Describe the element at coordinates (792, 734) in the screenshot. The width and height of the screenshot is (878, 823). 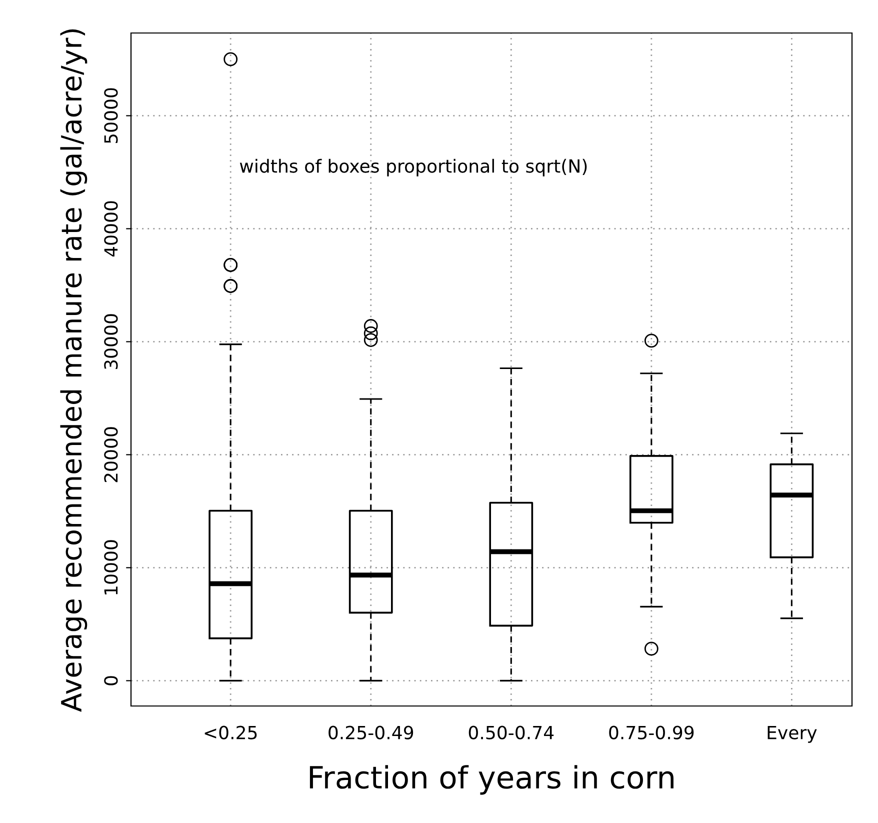
I see `x-tick-label: Every` at that location.